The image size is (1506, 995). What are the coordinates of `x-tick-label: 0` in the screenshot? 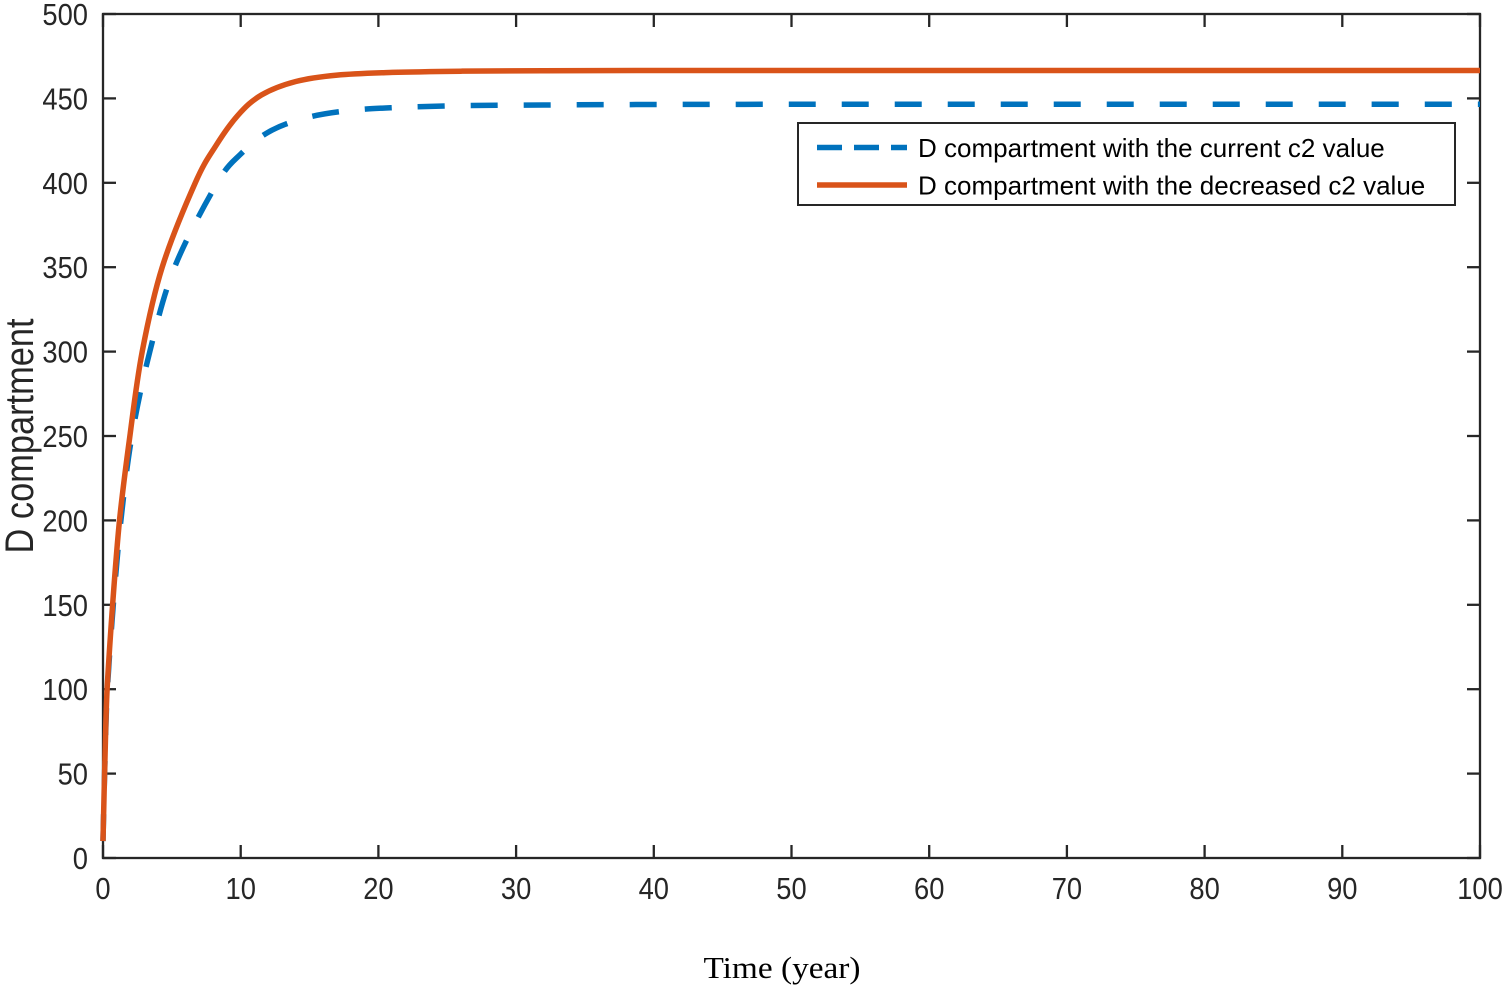 It's located at (102, 888).